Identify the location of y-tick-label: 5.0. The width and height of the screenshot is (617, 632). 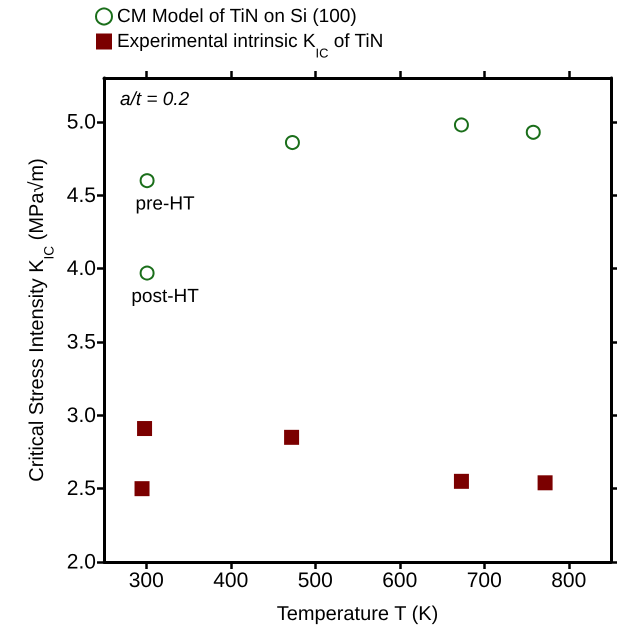
(81, 122).